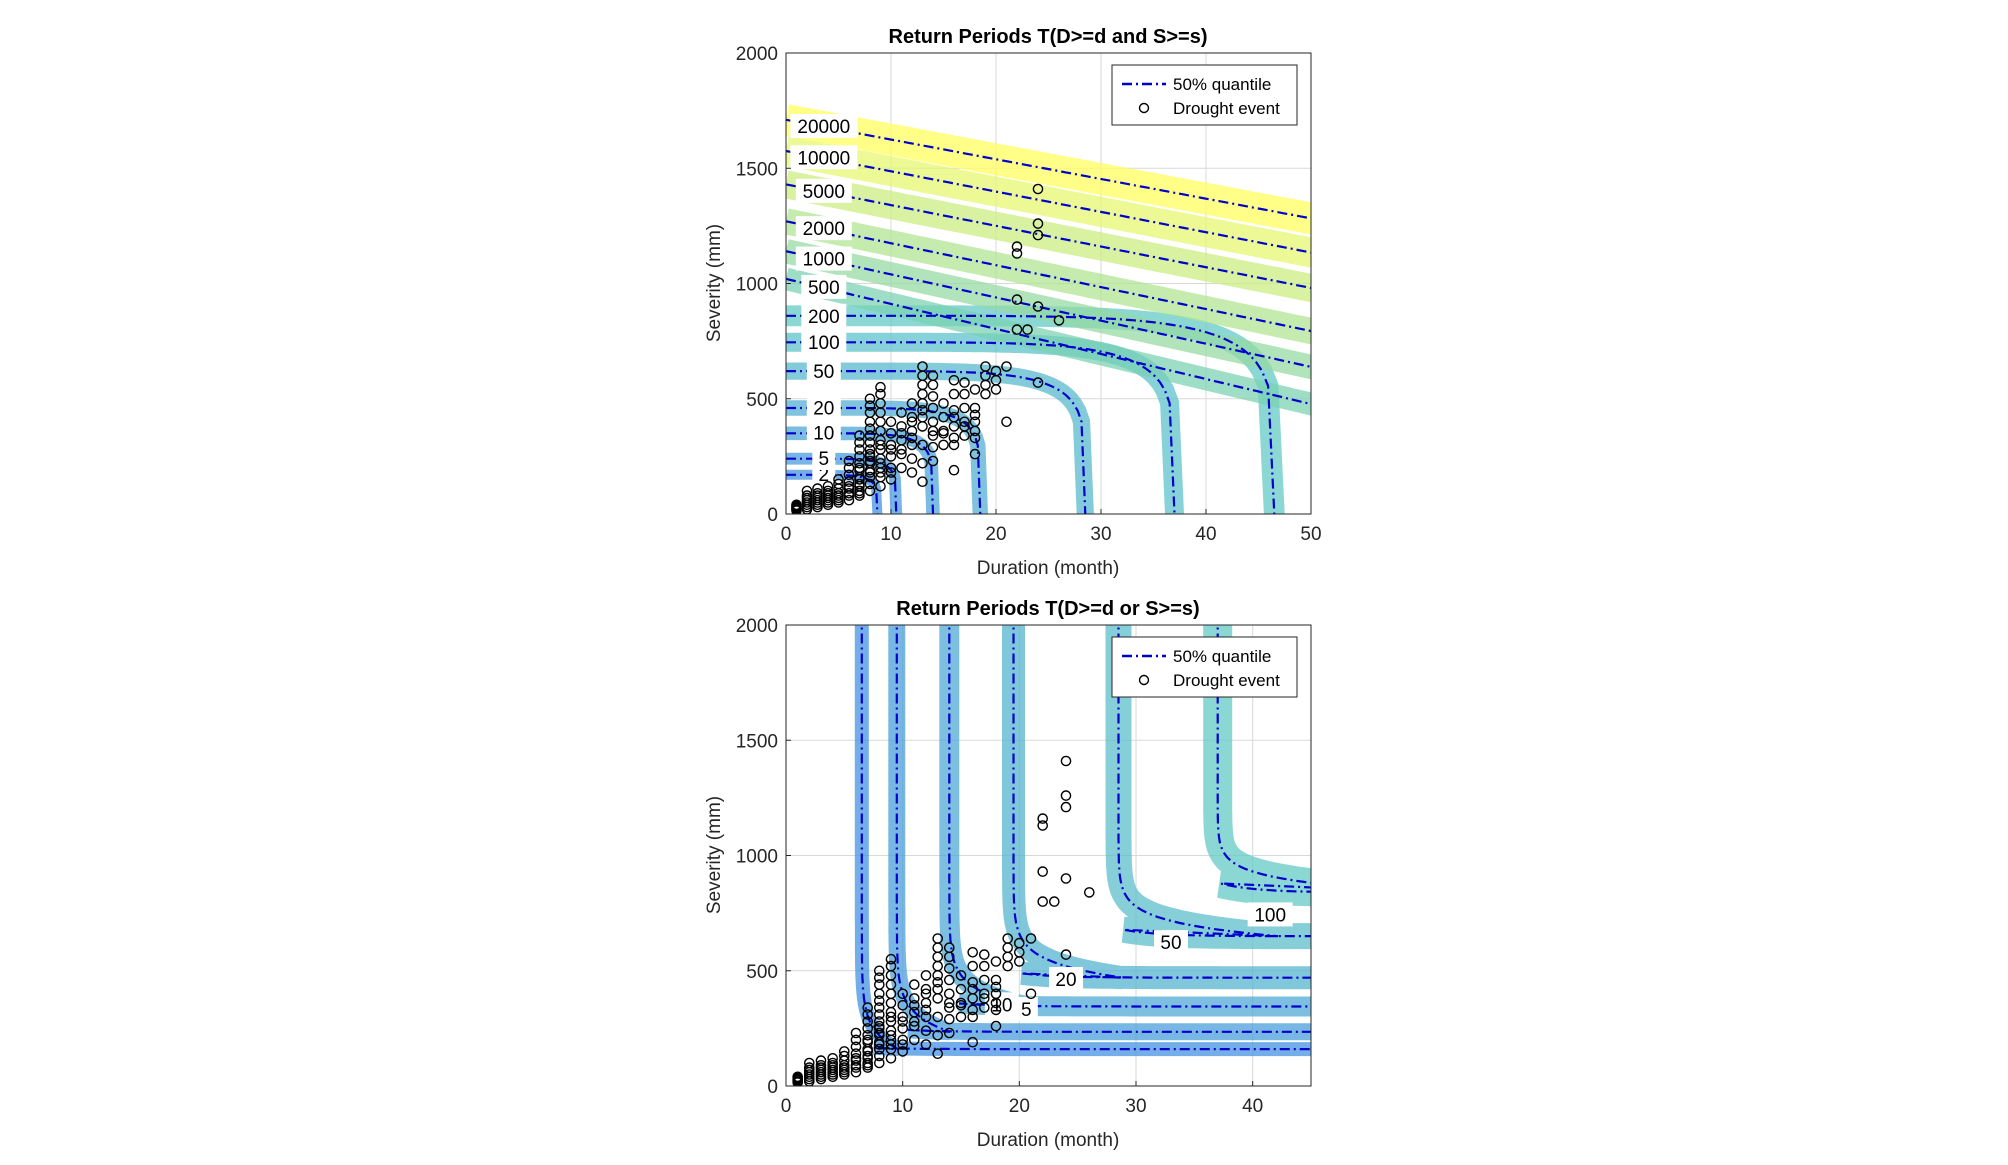 This screenshot has height=1165, width=2008. Describe the element at coordinates (714, 283) in the screenshot. I see `y-axis-label: Severity (mm)` at that location.